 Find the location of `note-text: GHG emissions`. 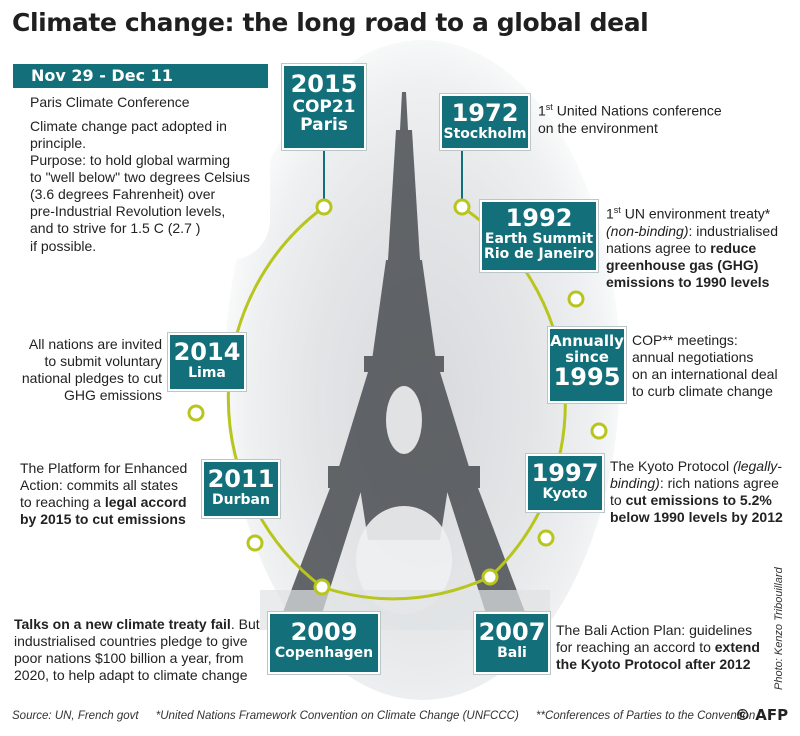

note-text: GHG emissions is located at coordinates (112, 395).